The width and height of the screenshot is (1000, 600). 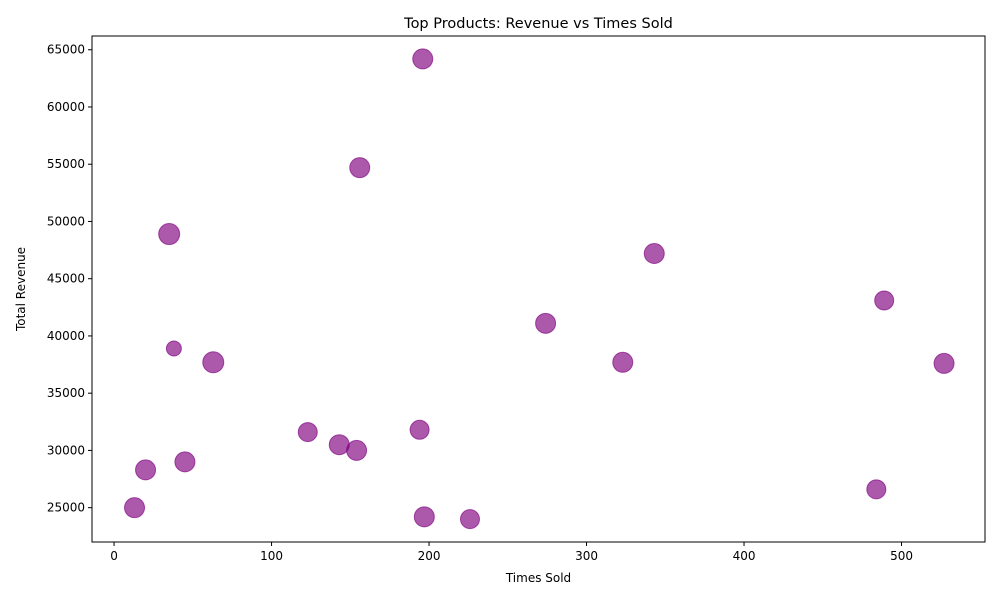 What do you see at coordinates (901, 556) in the screenshot?
I see `x-tick-label: 500` at bounding box center [901, 556].